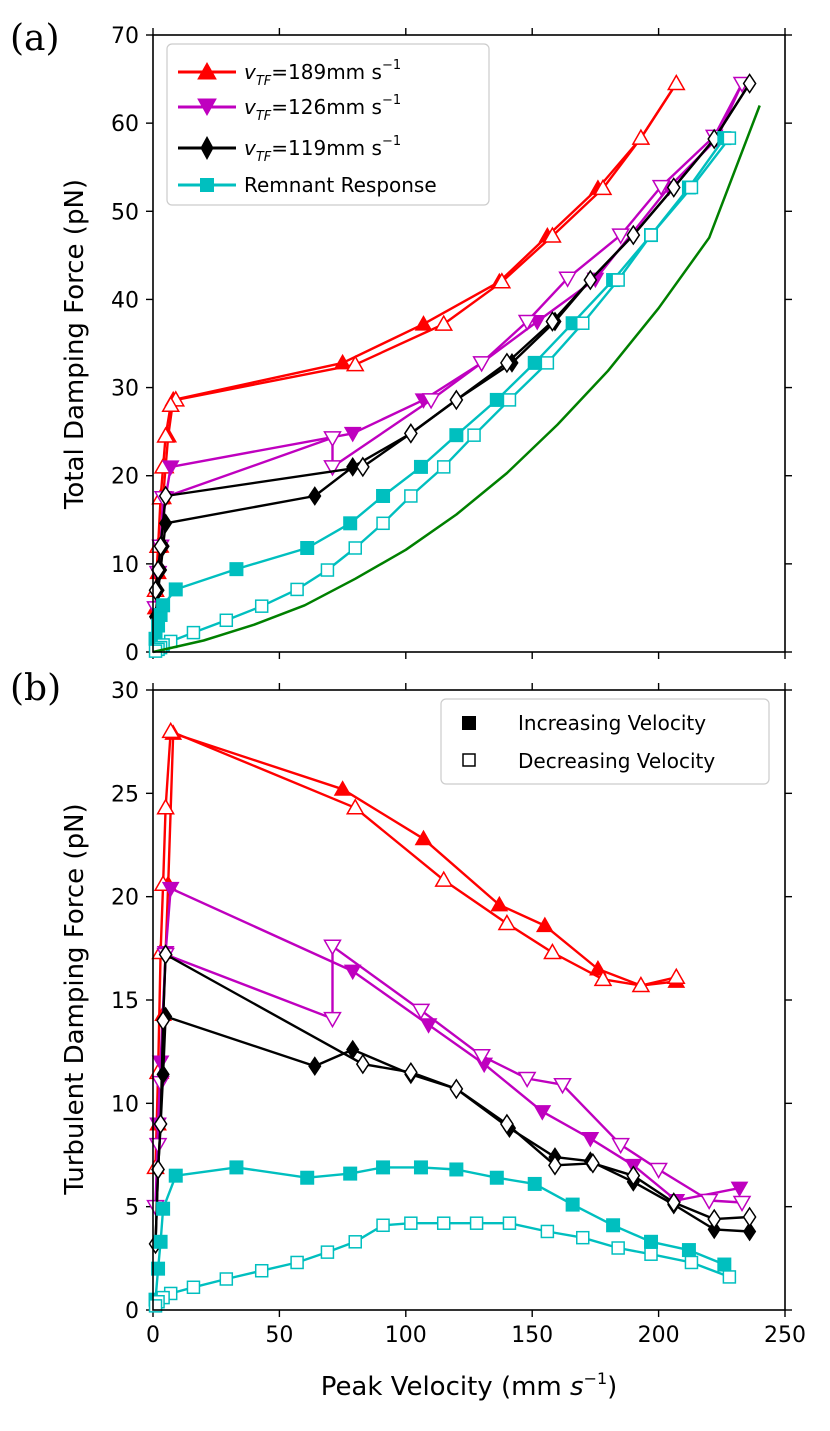 The height and width of the screenshot is (1431, 830). What do you see at coordinates (75, 999) in the screenshot?
I see `y-axis-label-b: Turbulent Damping Force (pN)` at bounding box center [75, 999].